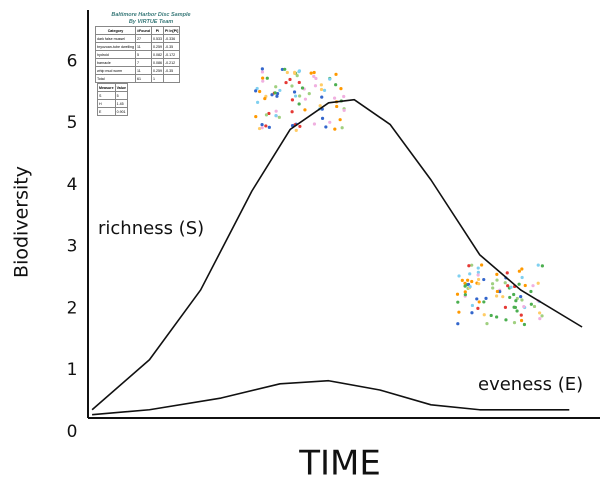  I want to click on table-text: -0.35, so click(171, 70).